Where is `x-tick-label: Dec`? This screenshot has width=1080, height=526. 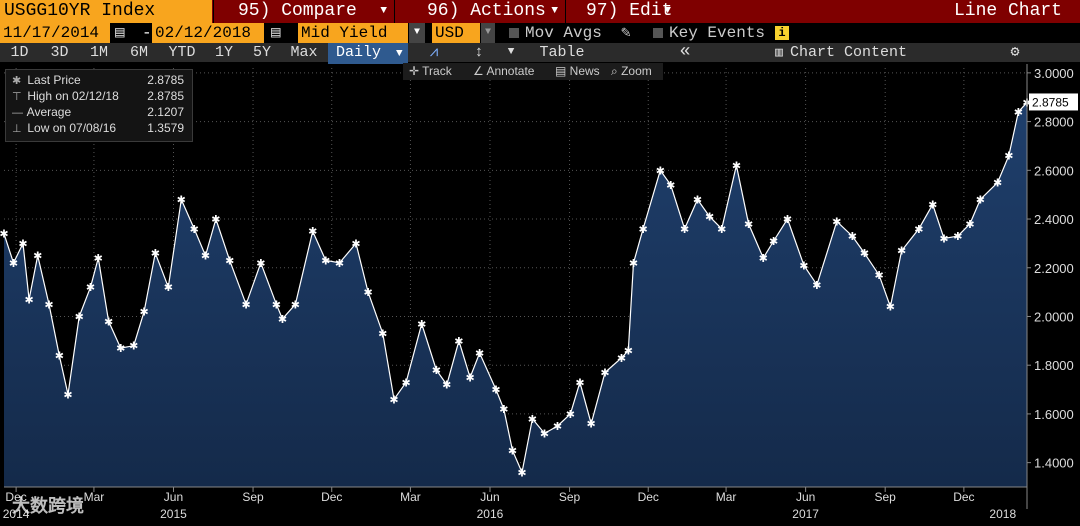
x-tick-label: Dec is located at coordinates (331, 497).